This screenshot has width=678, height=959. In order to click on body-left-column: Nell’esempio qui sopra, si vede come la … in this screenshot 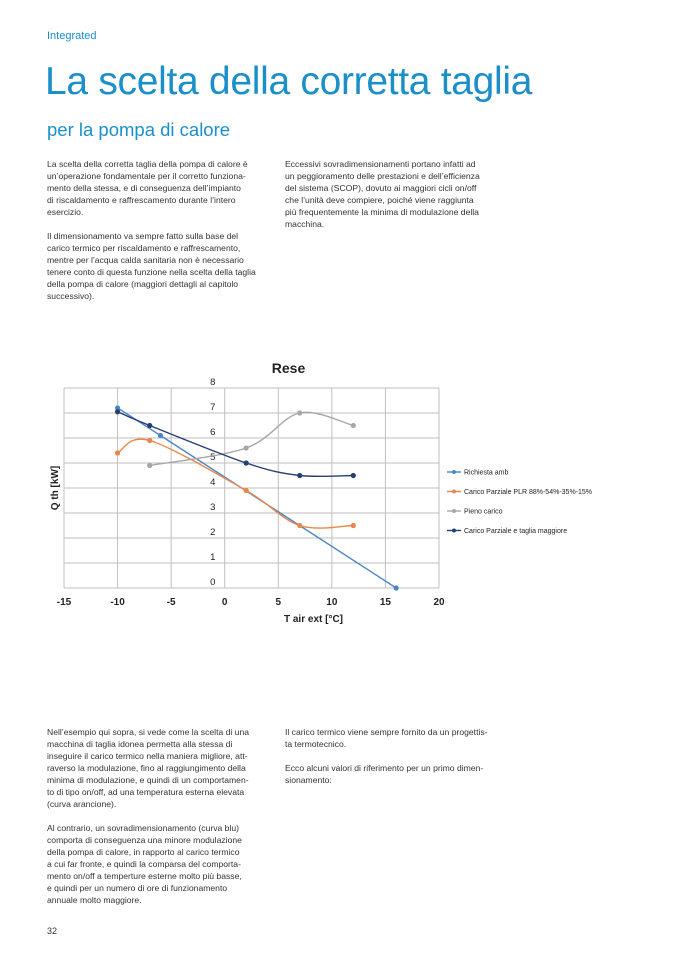, I will do `click(148, 822)`.